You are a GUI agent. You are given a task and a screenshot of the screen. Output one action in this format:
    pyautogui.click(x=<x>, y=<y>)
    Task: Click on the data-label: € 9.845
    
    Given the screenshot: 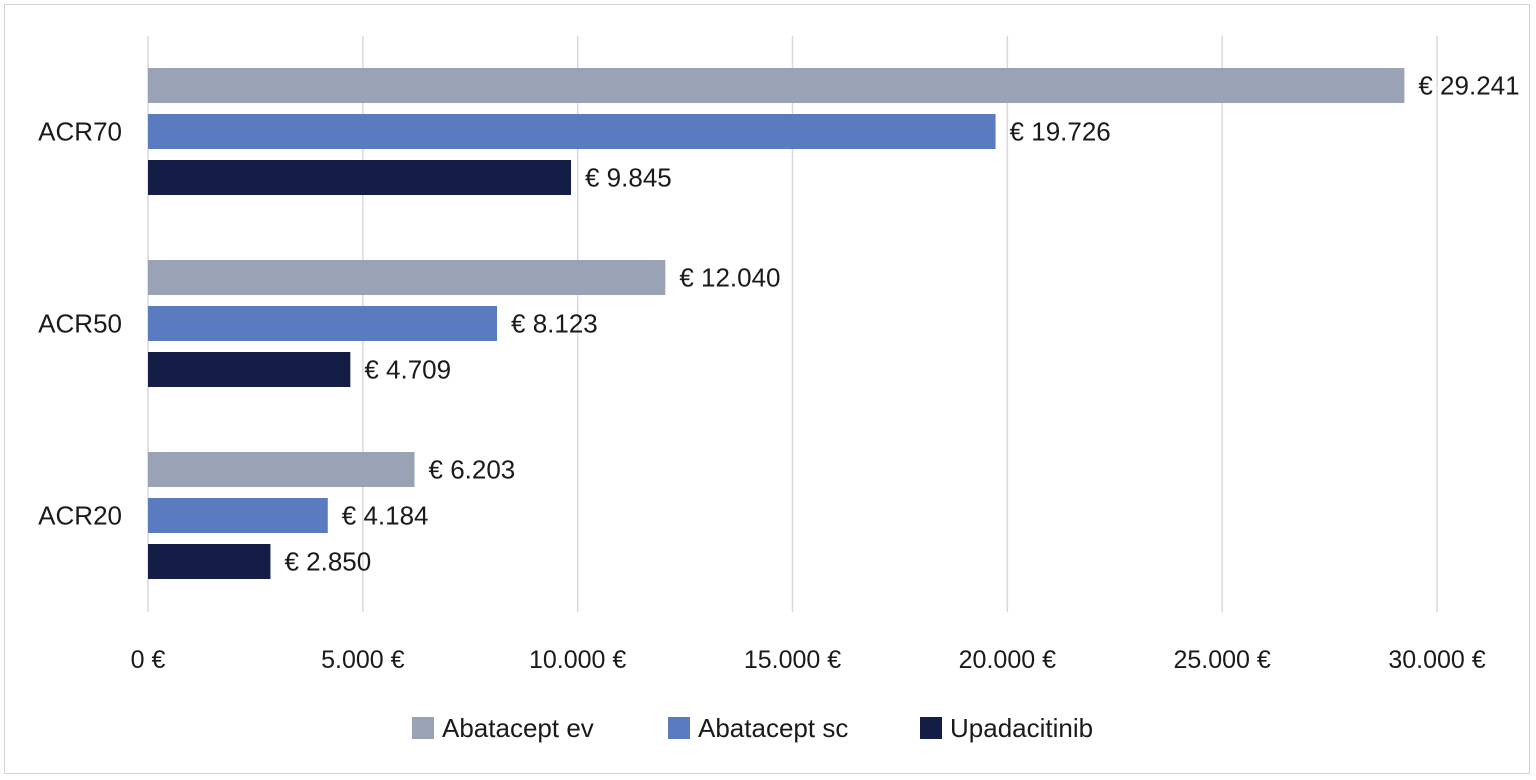 What is the action you would take?
    pyautogui.click(x=628, y=178)
    